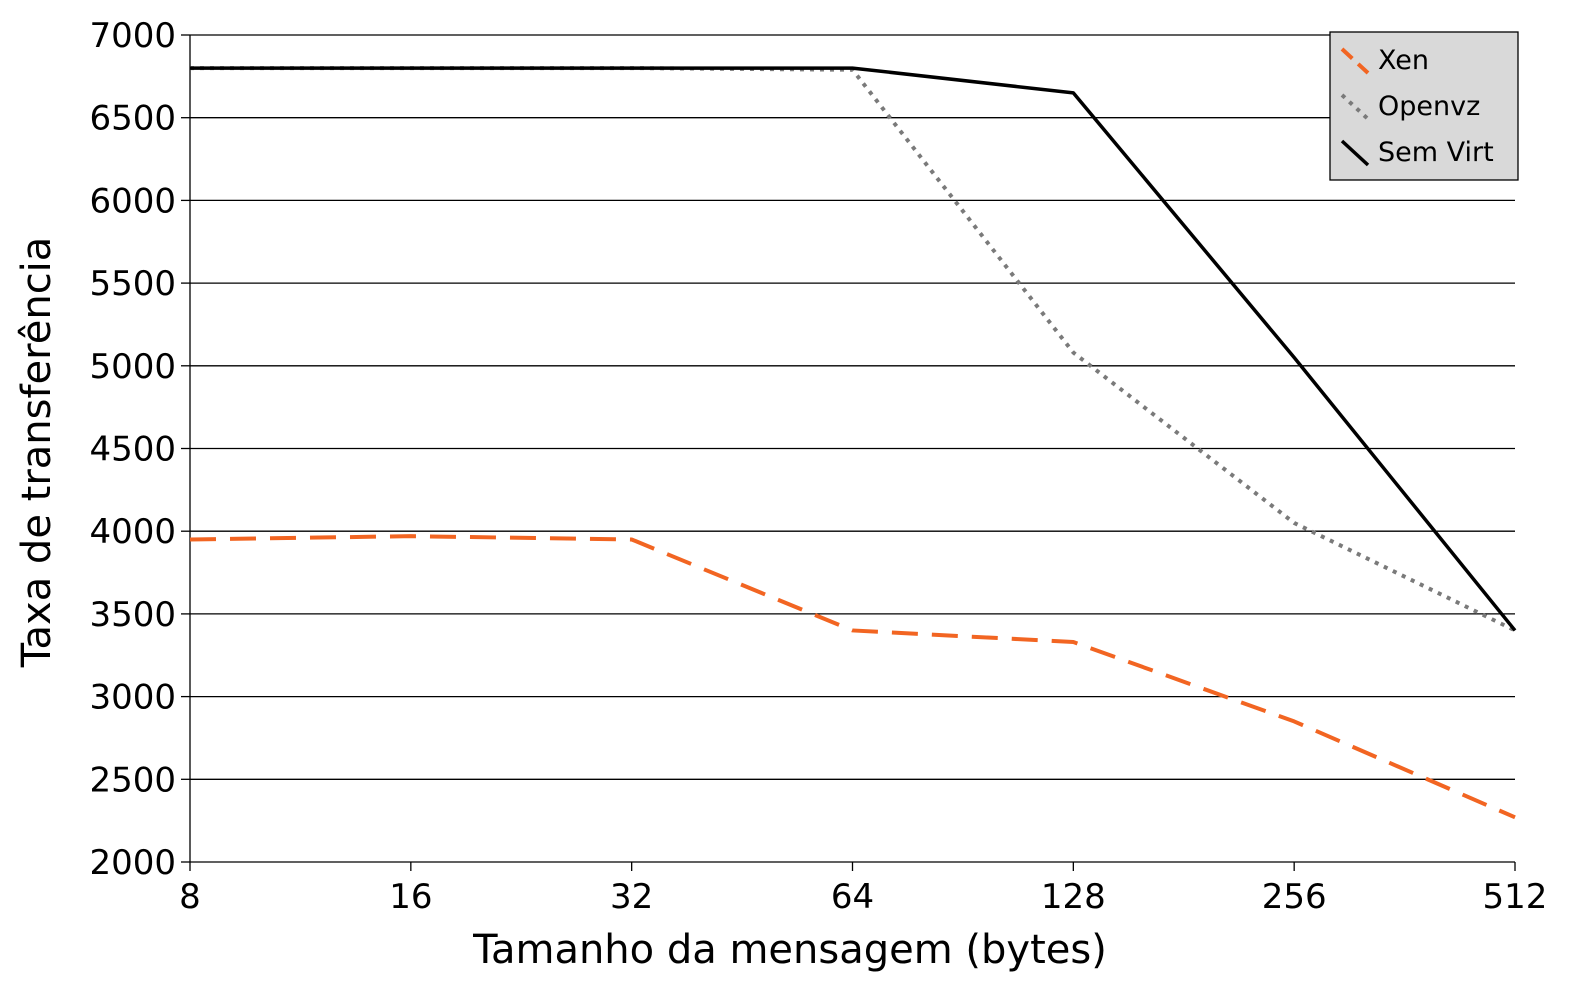 The image size is (1585, 999). What do you see at coordinates (132, 284) in the screenshot?
I see `y-tick-label: 5500` at bounding box center [132, 284].